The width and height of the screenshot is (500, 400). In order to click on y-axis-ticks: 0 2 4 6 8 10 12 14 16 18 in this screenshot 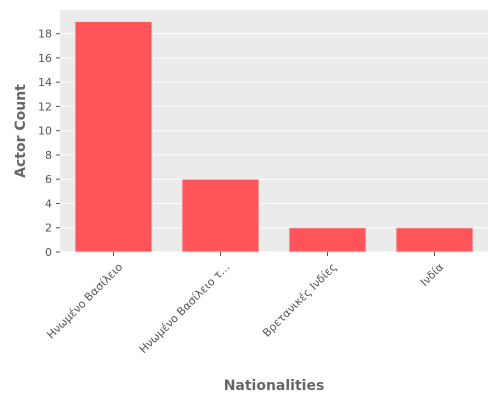, I will do `click(49, 143)`.